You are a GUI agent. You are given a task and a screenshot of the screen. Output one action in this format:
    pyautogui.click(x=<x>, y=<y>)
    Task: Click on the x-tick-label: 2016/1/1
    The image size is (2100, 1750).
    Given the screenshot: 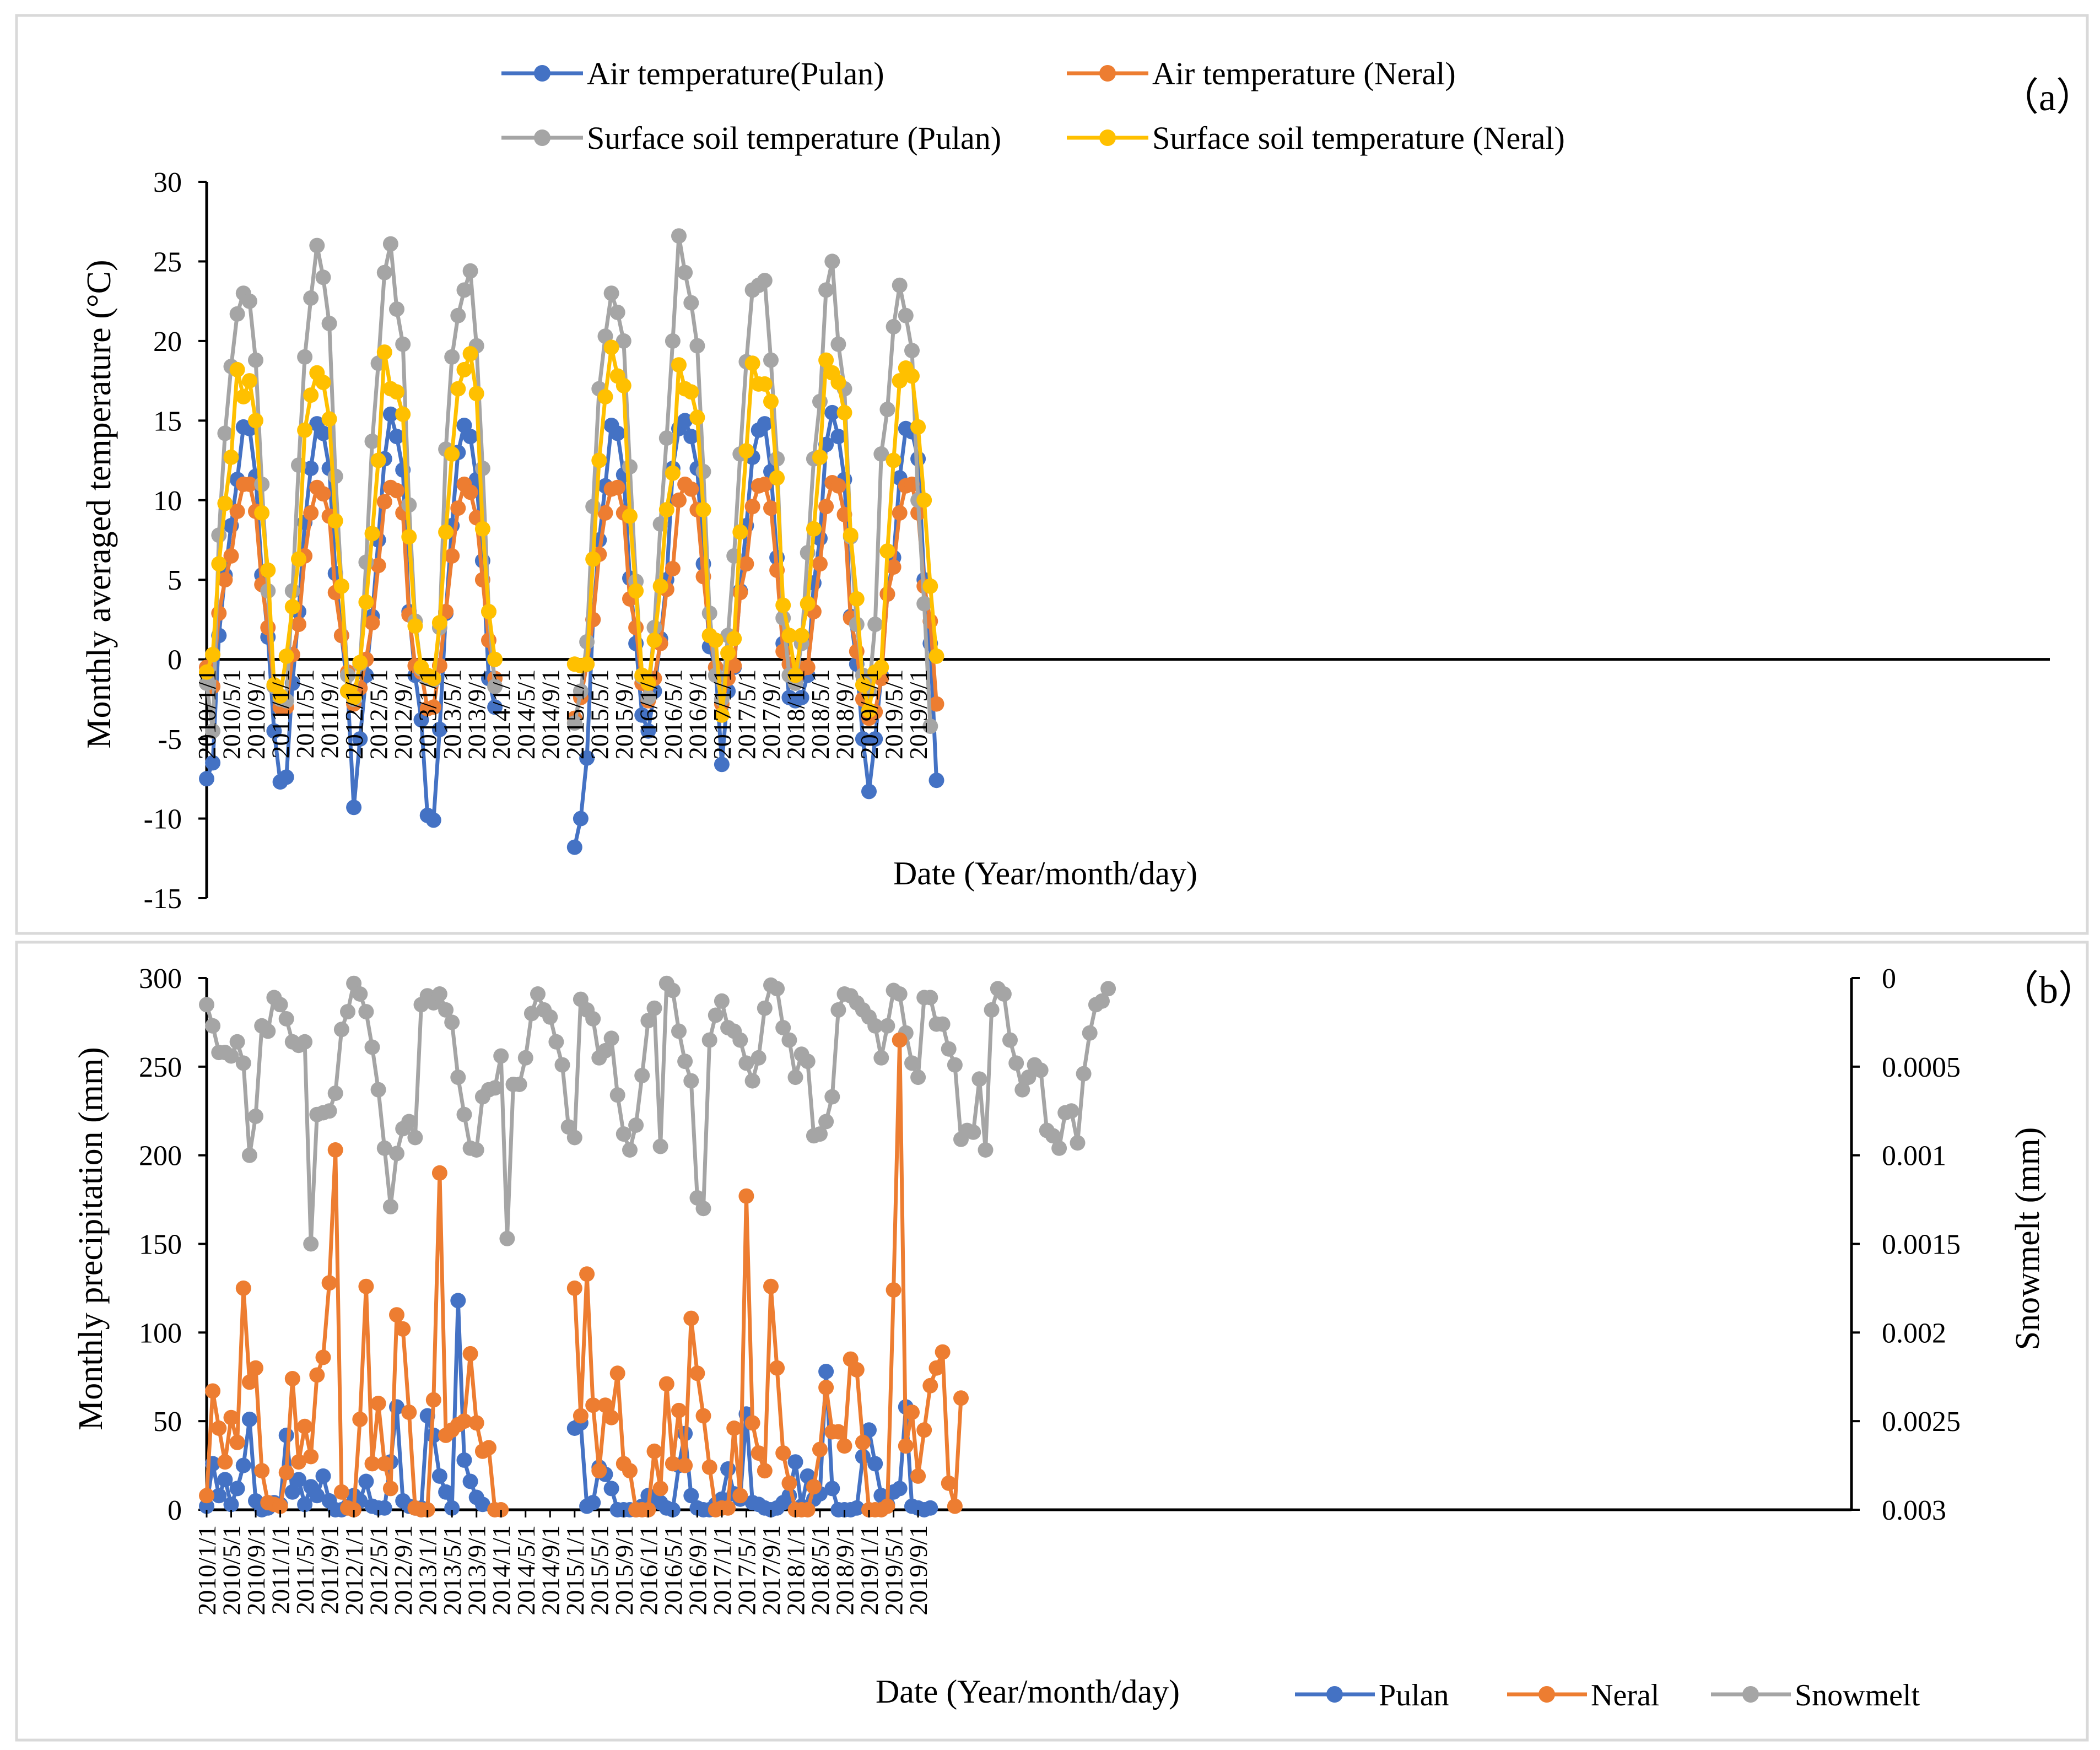 What is the action you would take?
    pyautogui.click(x=648, y=714)
    